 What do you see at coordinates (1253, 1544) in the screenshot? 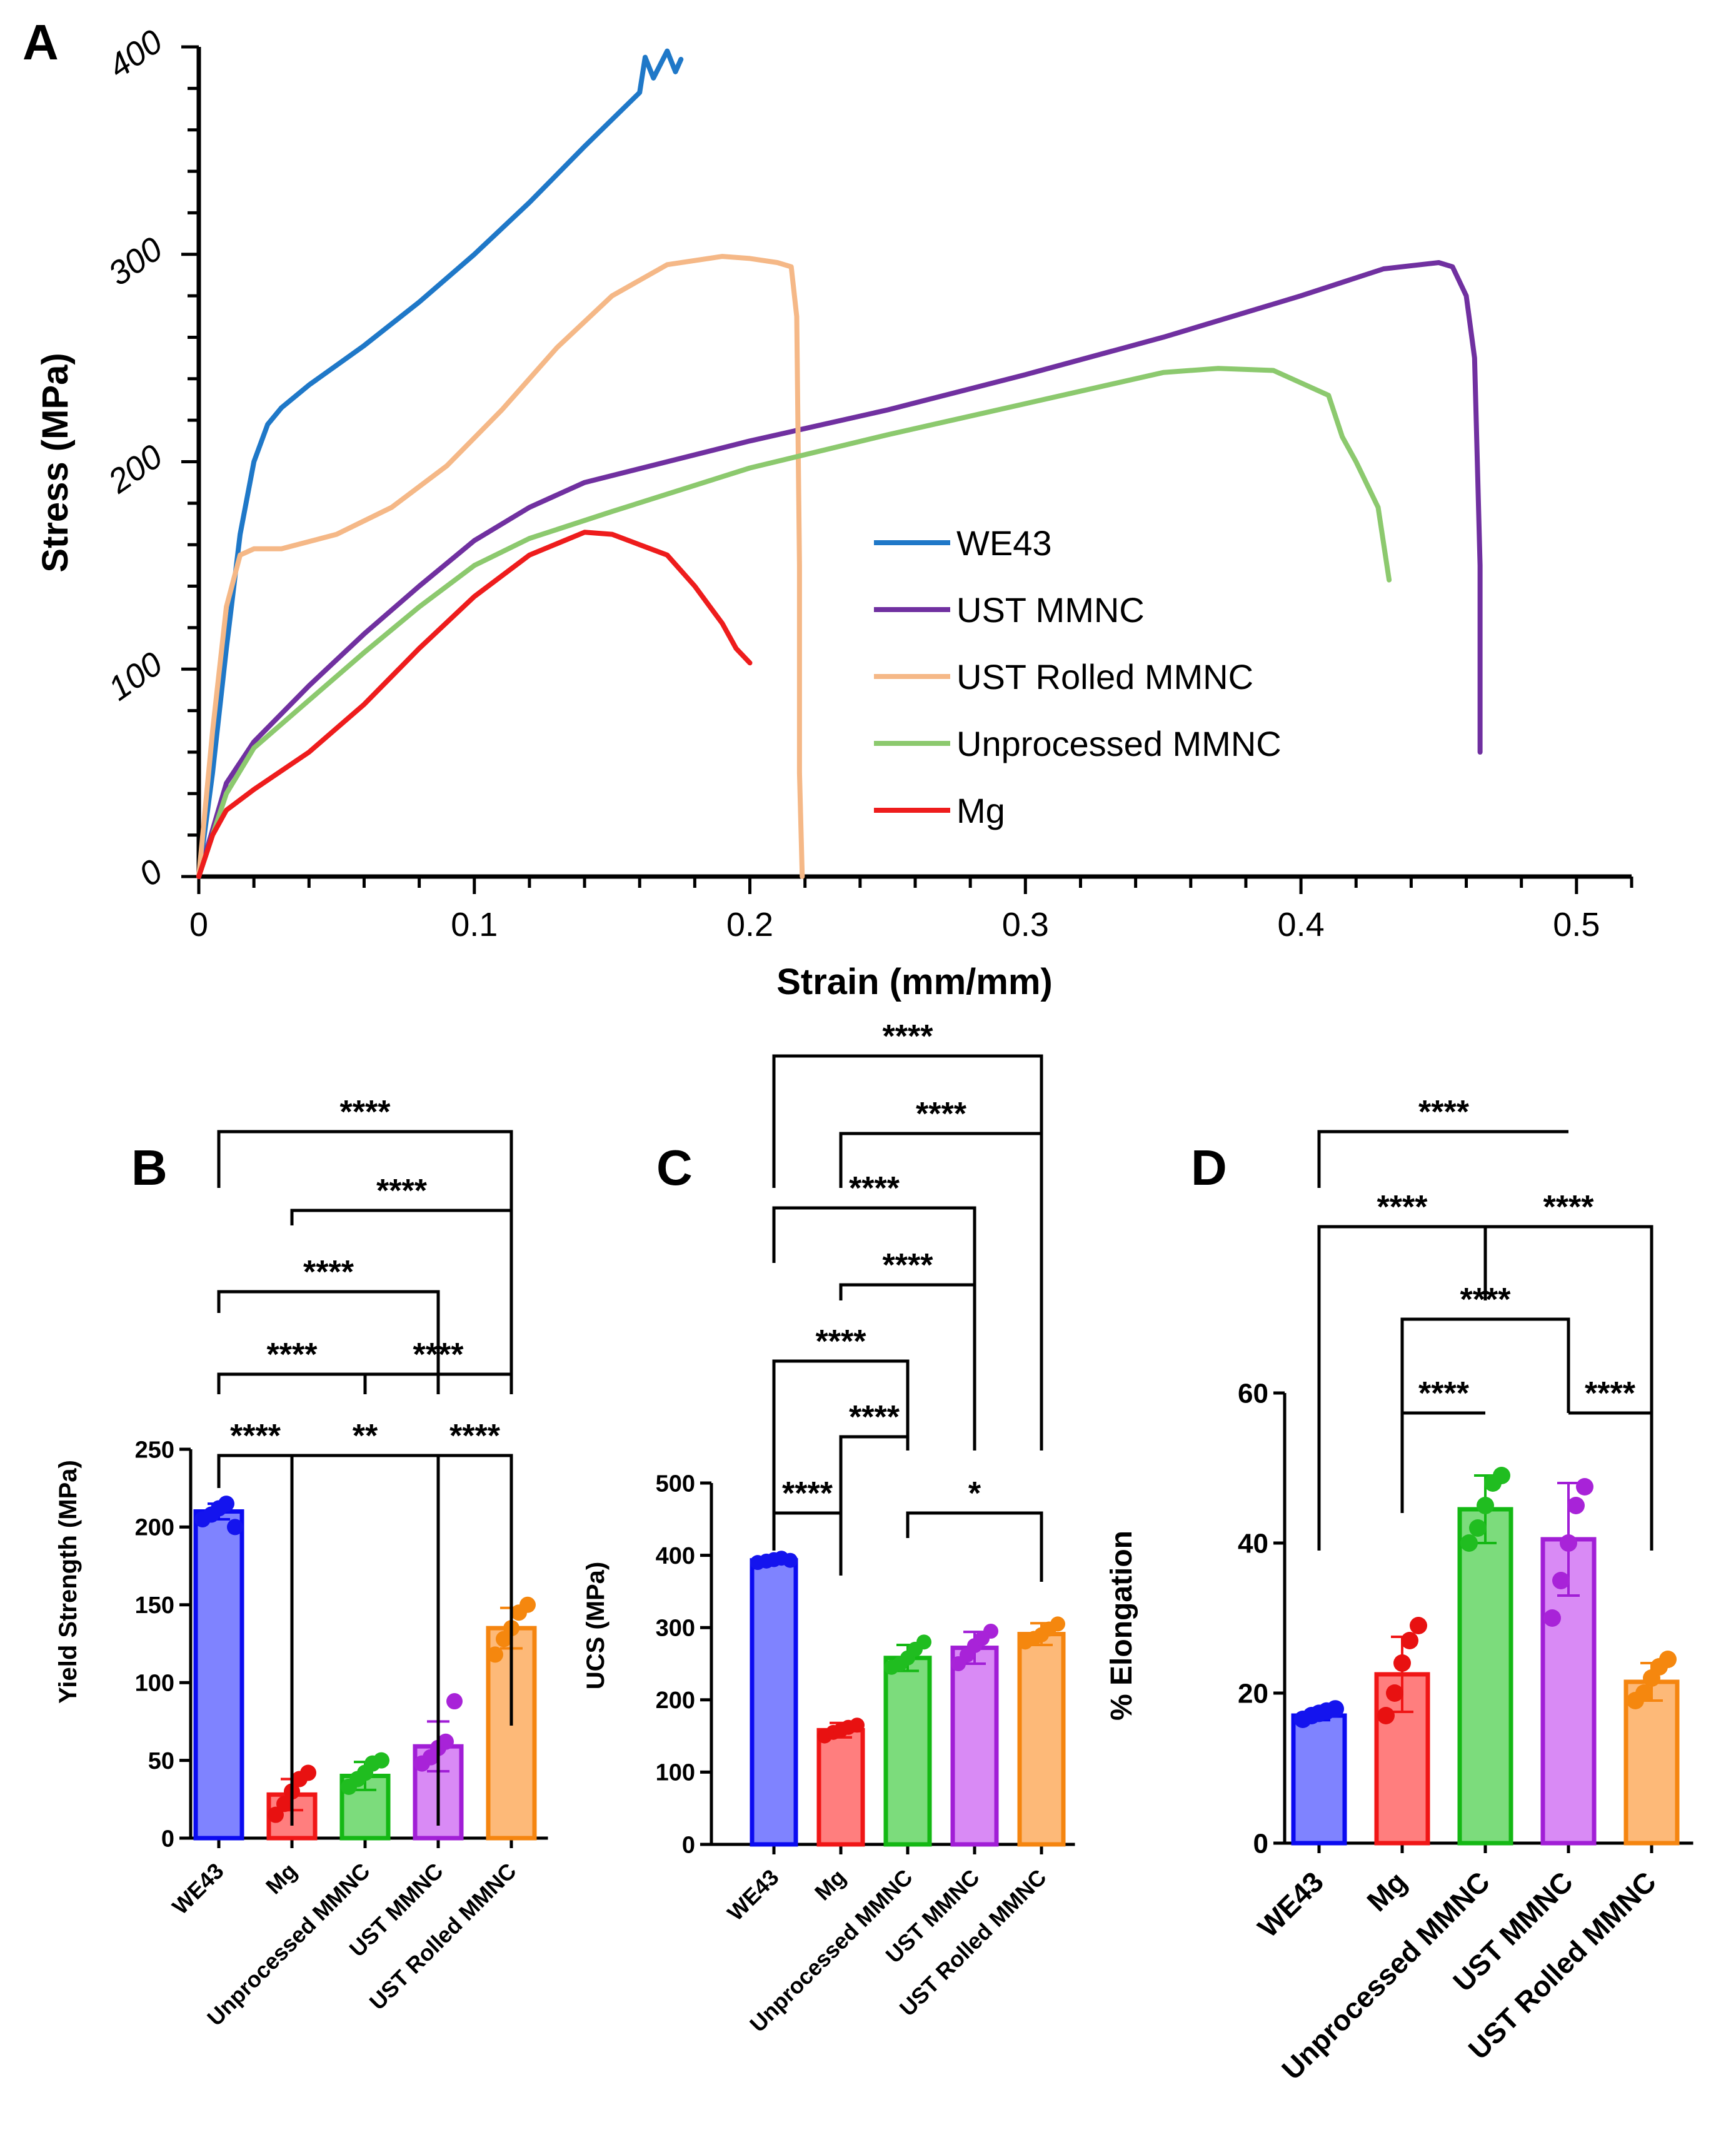
I see `y-tick-label: 40` at bounding box center [1253, 1544].